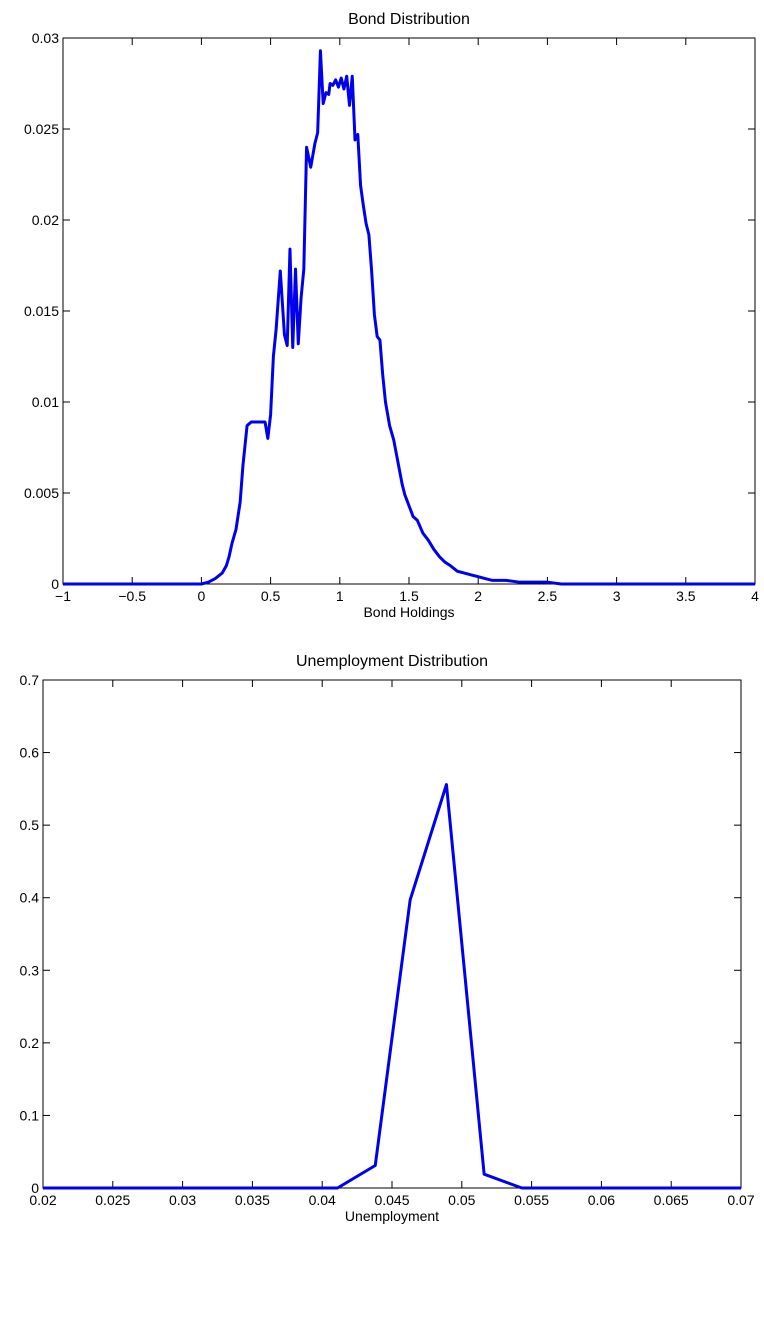  What do you see at coordinates (409, 19) in the screenshot?
I see `chart-title: Bond Distribution` at bounding box center [409, 19].